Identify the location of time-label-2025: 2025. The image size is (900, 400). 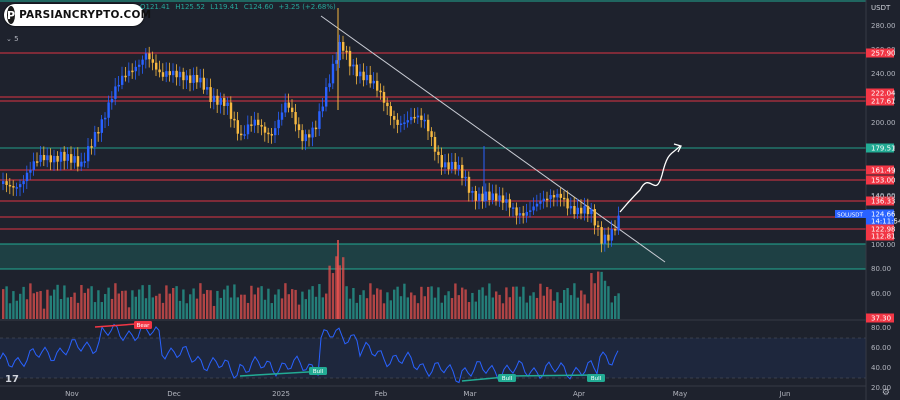
(281, 394).